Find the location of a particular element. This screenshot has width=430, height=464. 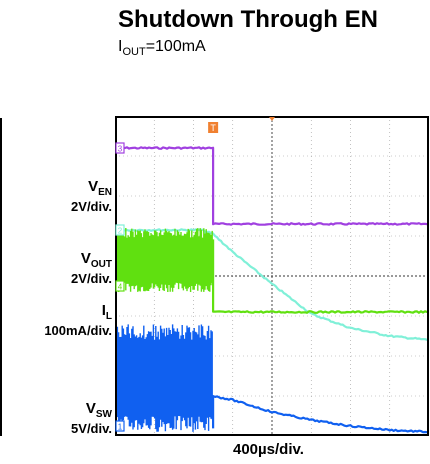

trigger-marker-box is located at coordinates (213, 127).